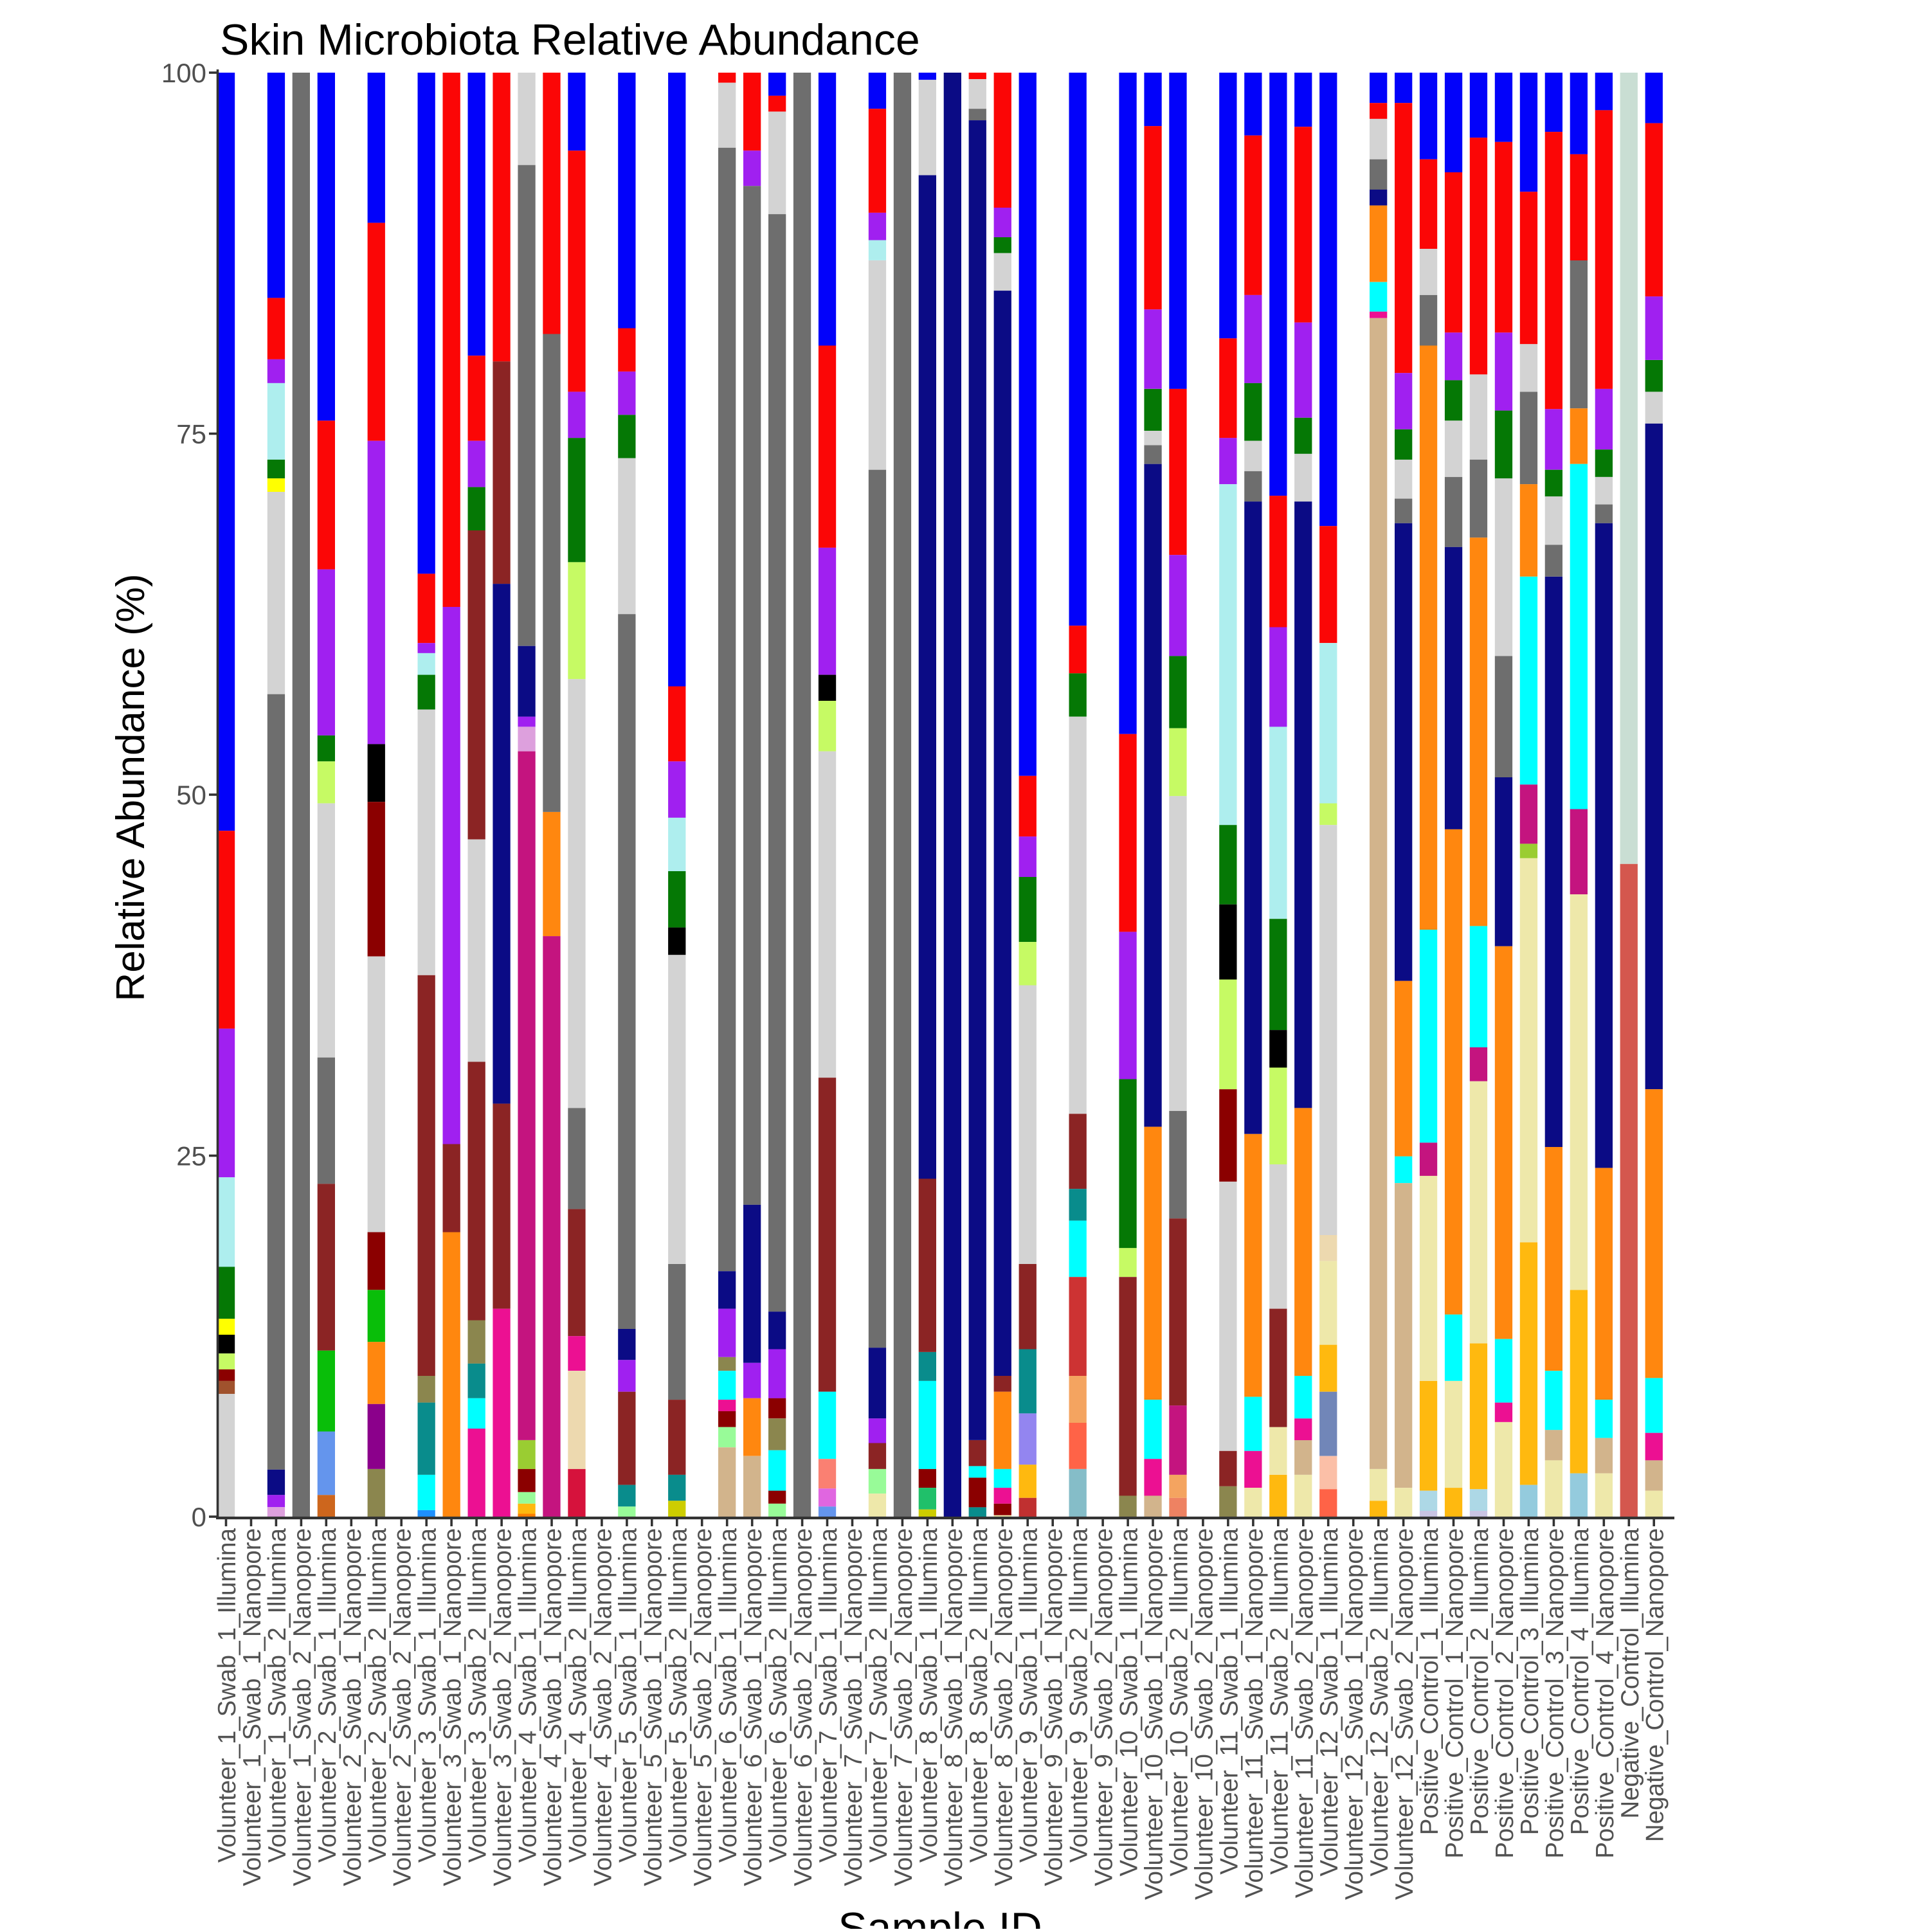 Image resolution: width=1929 pixels, height=1932 pixels. I want to click on svg-text: Volunteer_7_Swab_1_Nanopore, so click(854, 1707).